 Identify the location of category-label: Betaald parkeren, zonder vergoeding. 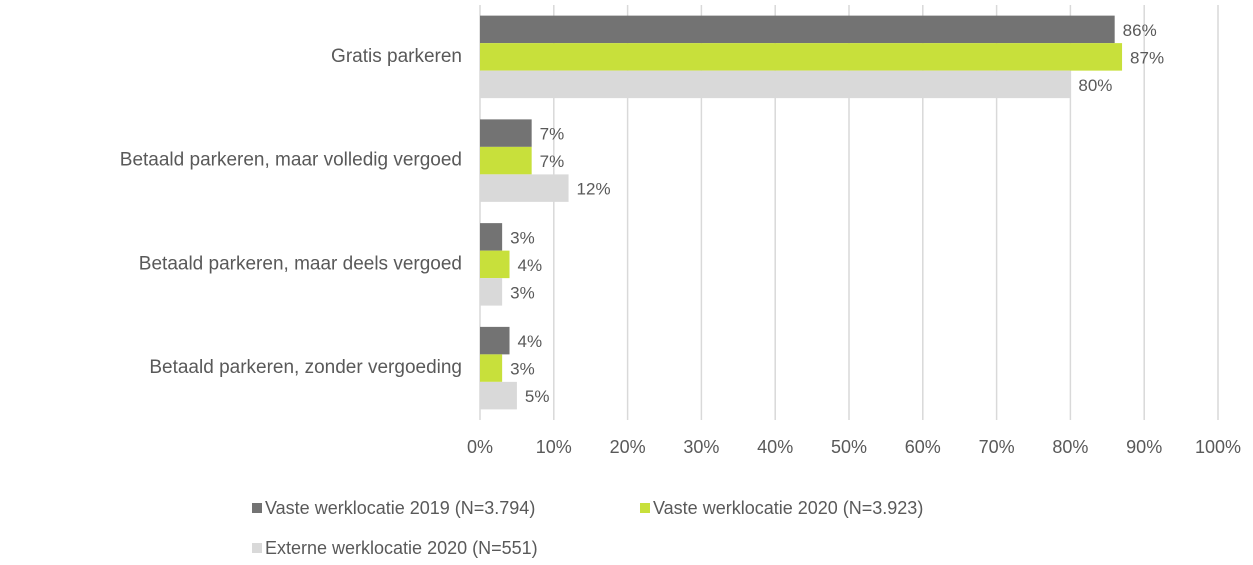
(305, 367).